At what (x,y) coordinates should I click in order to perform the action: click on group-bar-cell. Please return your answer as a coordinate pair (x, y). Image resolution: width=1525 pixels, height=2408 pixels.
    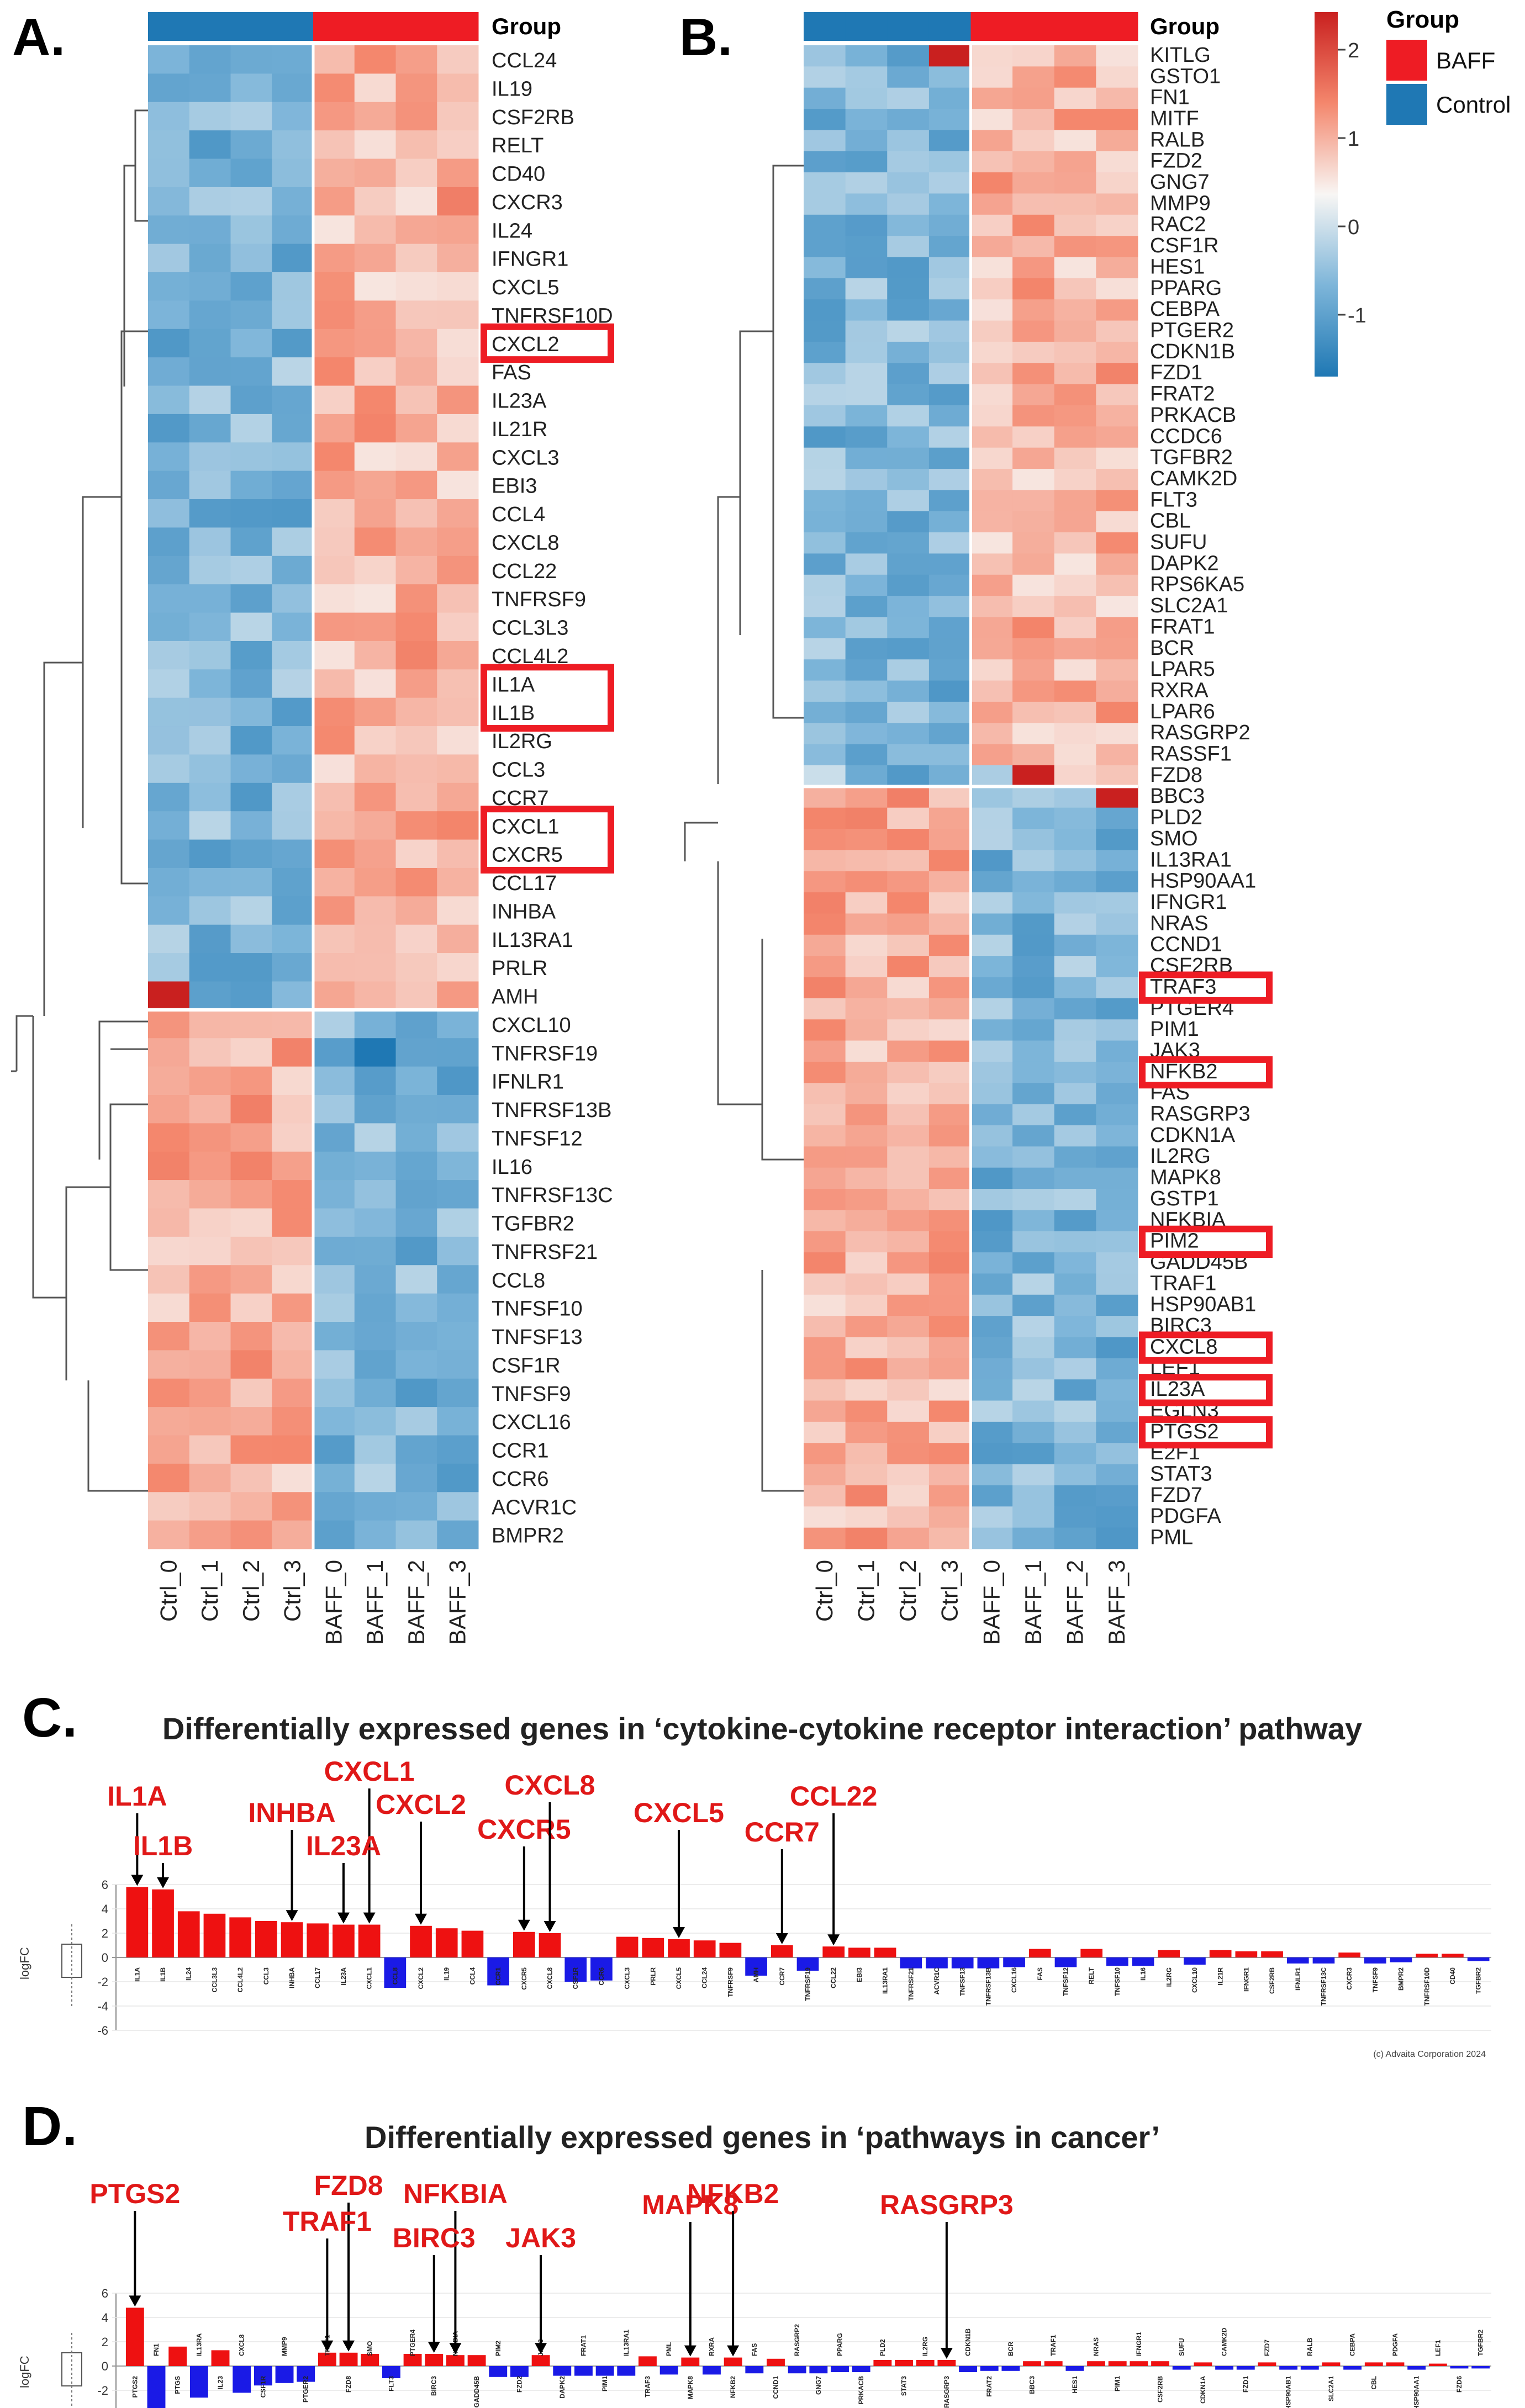
    Looking at the image, I should click on (908, 26).